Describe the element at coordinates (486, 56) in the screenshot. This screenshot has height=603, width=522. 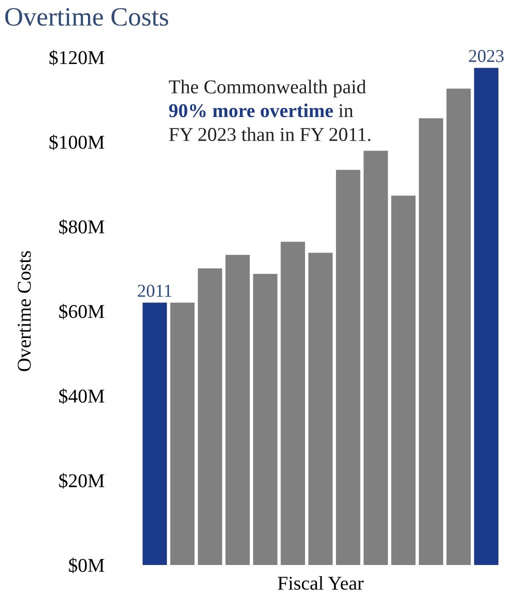
I see `x-tick-label: 2023` at that location.